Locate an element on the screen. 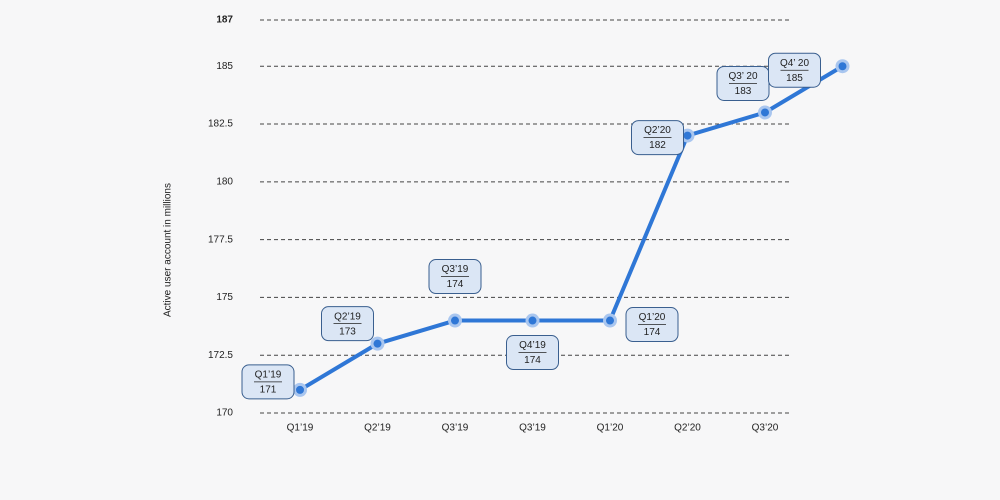  callout-label: Q4’ 20 is located at coordinates (795, 63).